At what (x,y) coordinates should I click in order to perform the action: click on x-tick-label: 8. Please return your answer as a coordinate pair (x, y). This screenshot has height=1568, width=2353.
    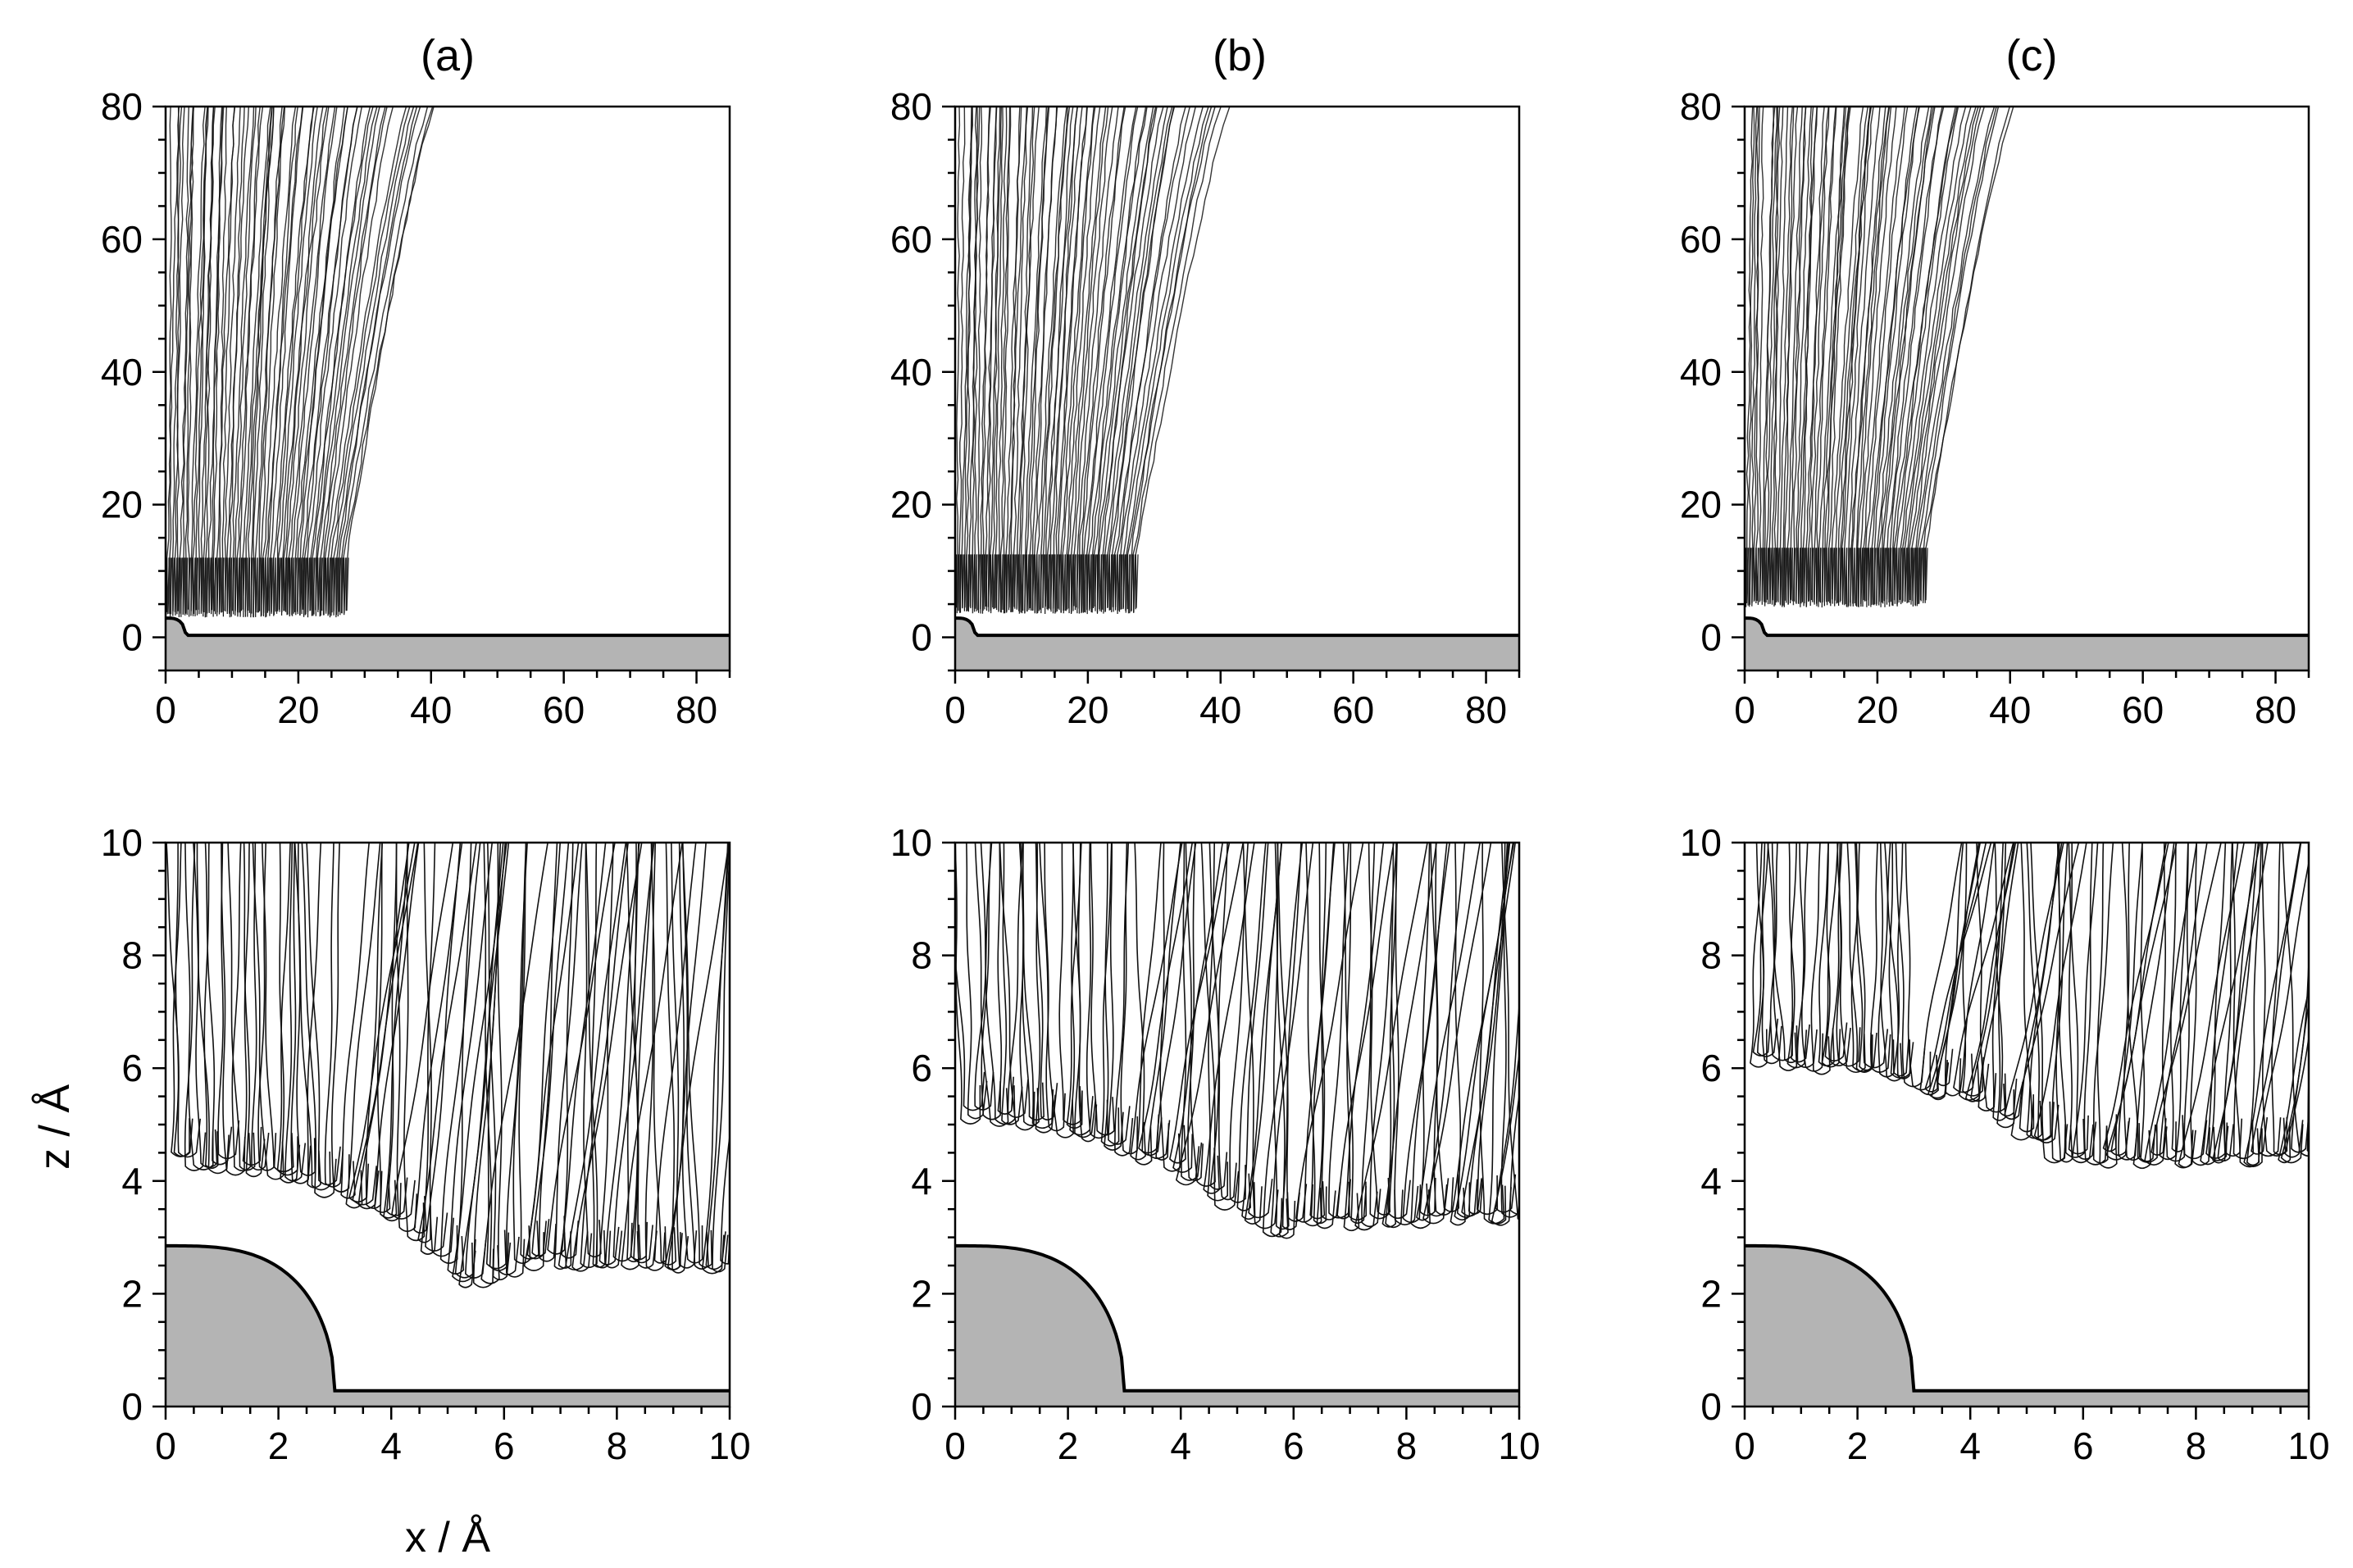
    Looking at the image, I should click on (2197, 1446).